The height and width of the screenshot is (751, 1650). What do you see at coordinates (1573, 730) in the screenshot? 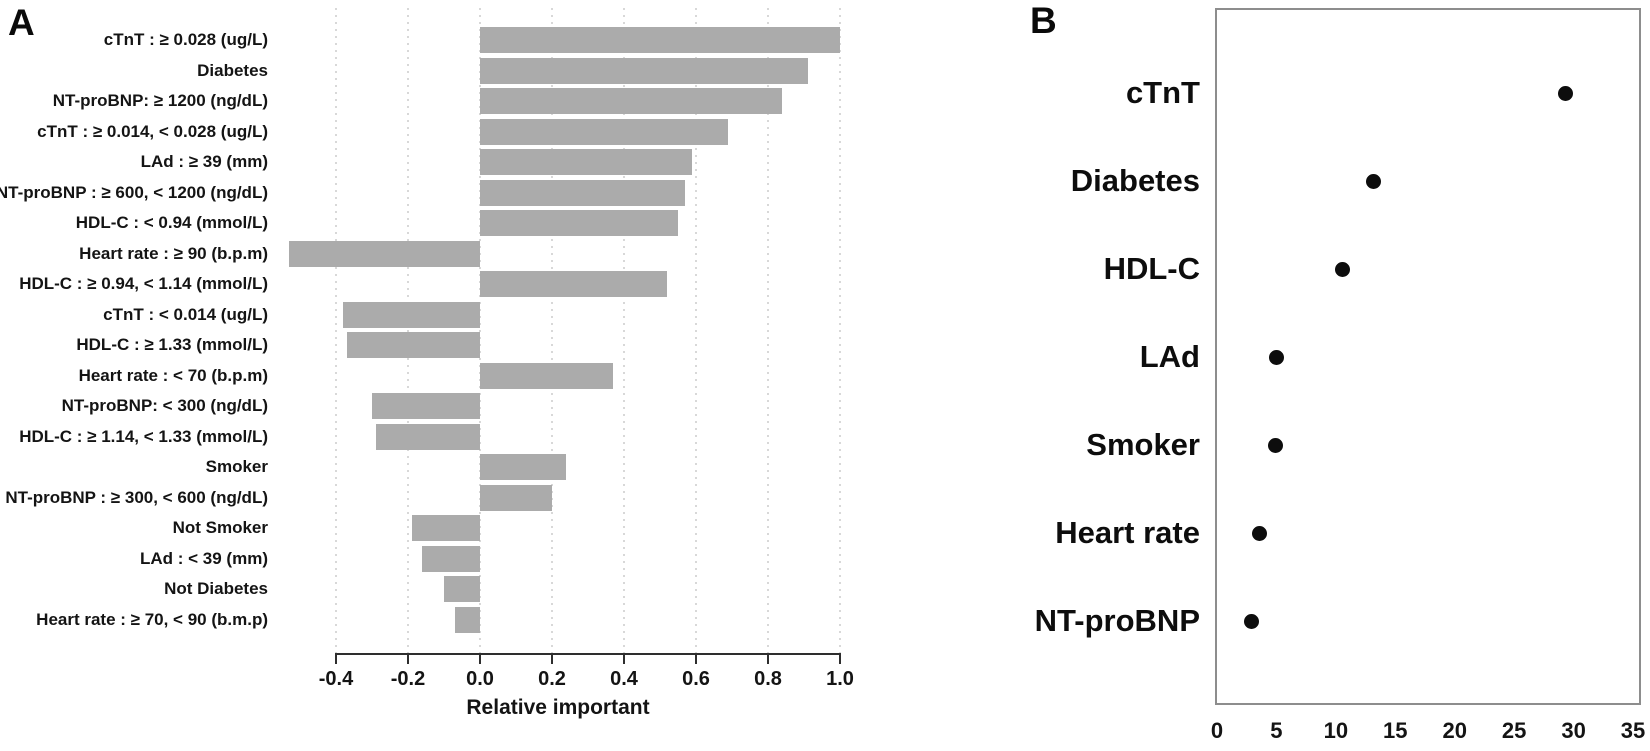
I see `axis-tick-label: 30` at bounding box center [1573, 730].